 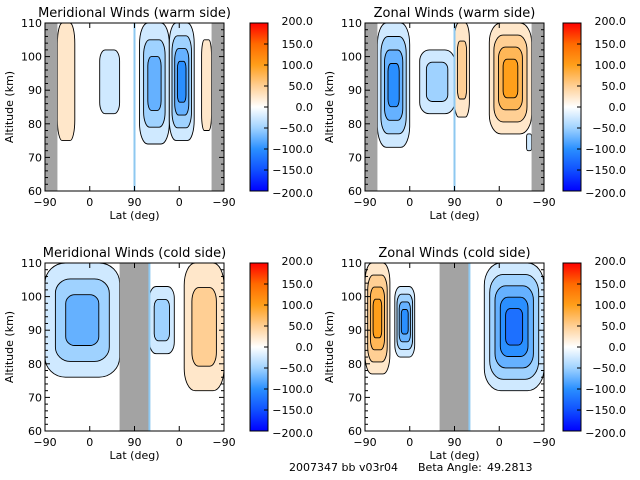 I want to click on colorbar-tick-label: 50.0, so click(x=301, y=326).